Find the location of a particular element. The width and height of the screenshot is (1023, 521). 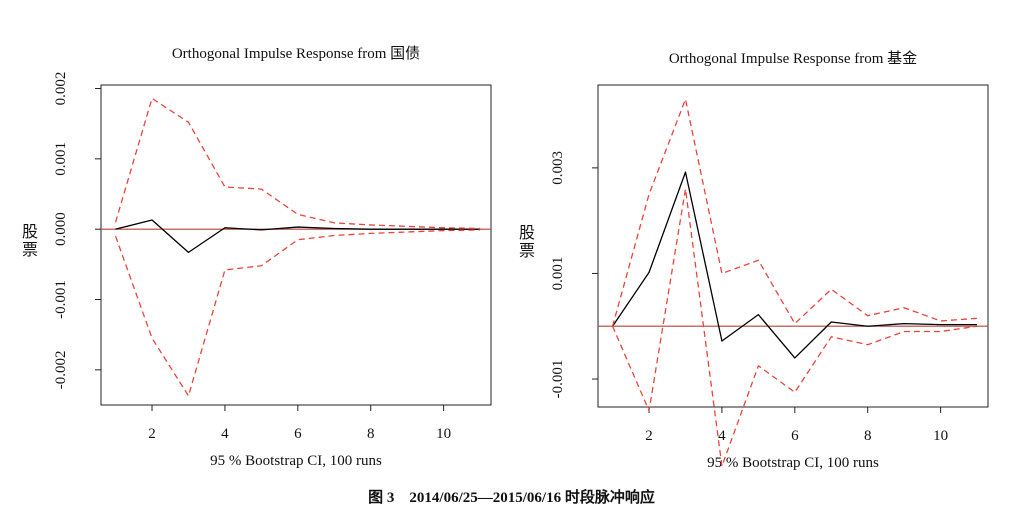

chart-title: Orthogonal Impulse Response from 基金 is located at coordinates (793, 58).